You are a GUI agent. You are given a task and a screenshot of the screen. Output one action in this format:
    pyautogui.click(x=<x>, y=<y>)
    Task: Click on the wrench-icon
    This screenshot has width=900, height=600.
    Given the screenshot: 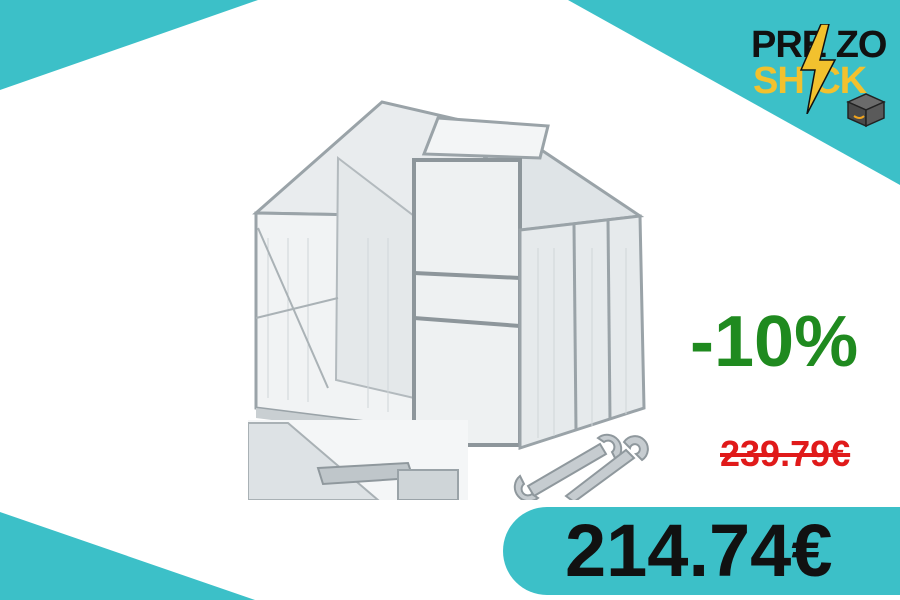 What is the action you would take?
    pyautogui.click(x=581, y=466)
    